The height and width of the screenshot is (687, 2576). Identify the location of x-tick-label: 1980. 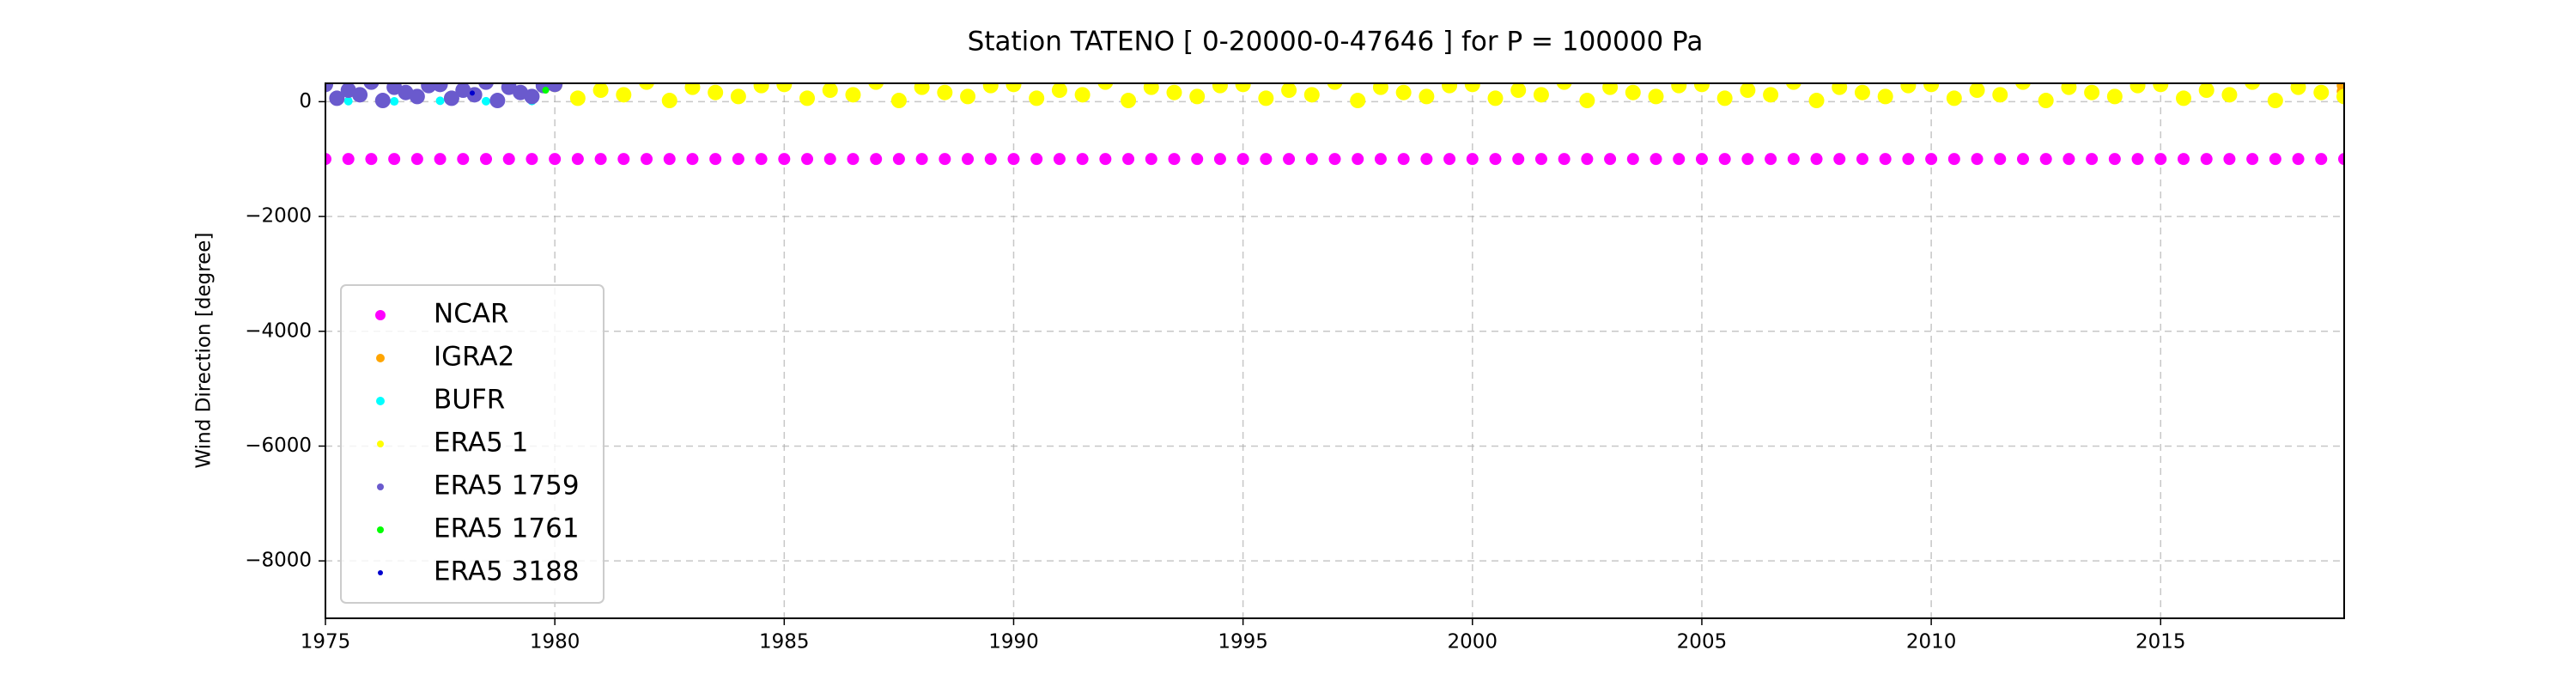
(555, 642).